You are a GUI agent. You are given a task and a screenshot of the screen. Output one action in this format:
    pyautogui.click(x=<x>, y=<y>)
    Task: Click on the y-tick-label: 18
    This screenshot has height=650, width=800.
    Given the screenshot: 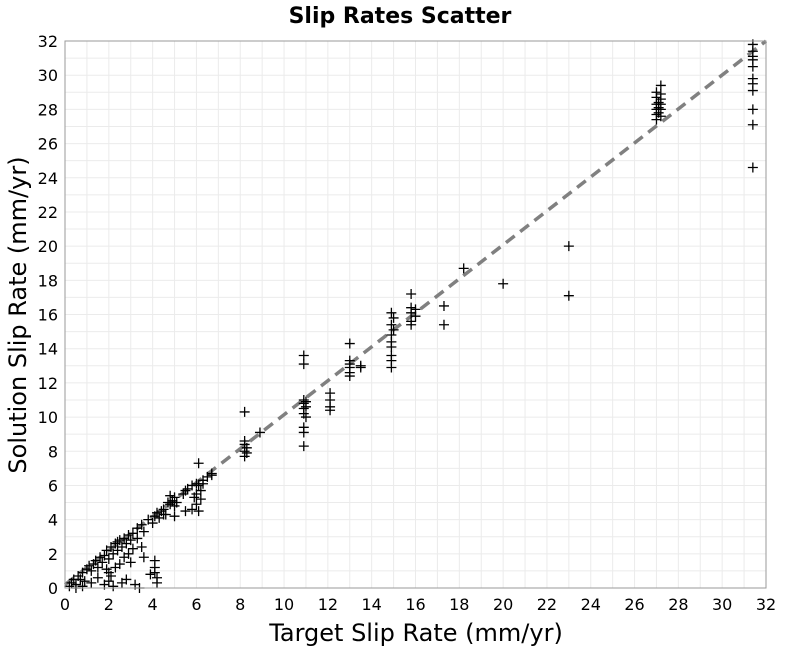 What is the action you would take?
    pyautogui.click(x=48, y=280)
    